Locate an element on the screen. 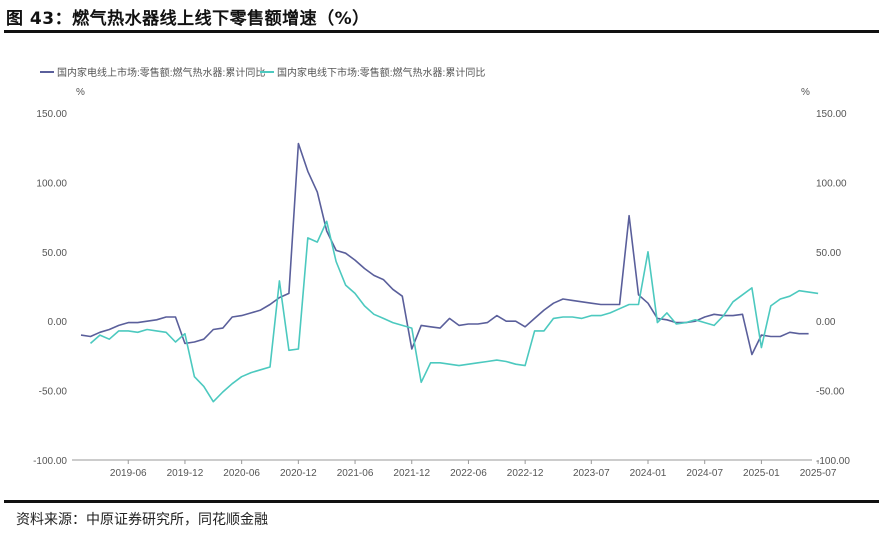 Image resolution: width=883 pixels, height=534 pixels. x-tick-label: 2024-01 is located at coordinates (648, 473).